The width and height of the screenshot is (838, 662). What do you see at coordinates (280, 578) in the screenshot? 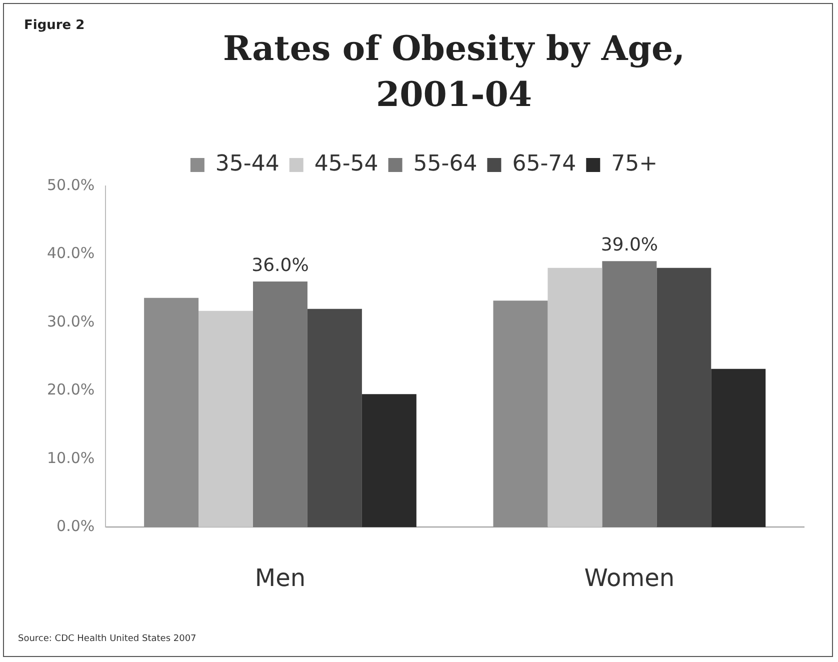
I see `x-tick-label: Men` at bounding box center [280, 578].